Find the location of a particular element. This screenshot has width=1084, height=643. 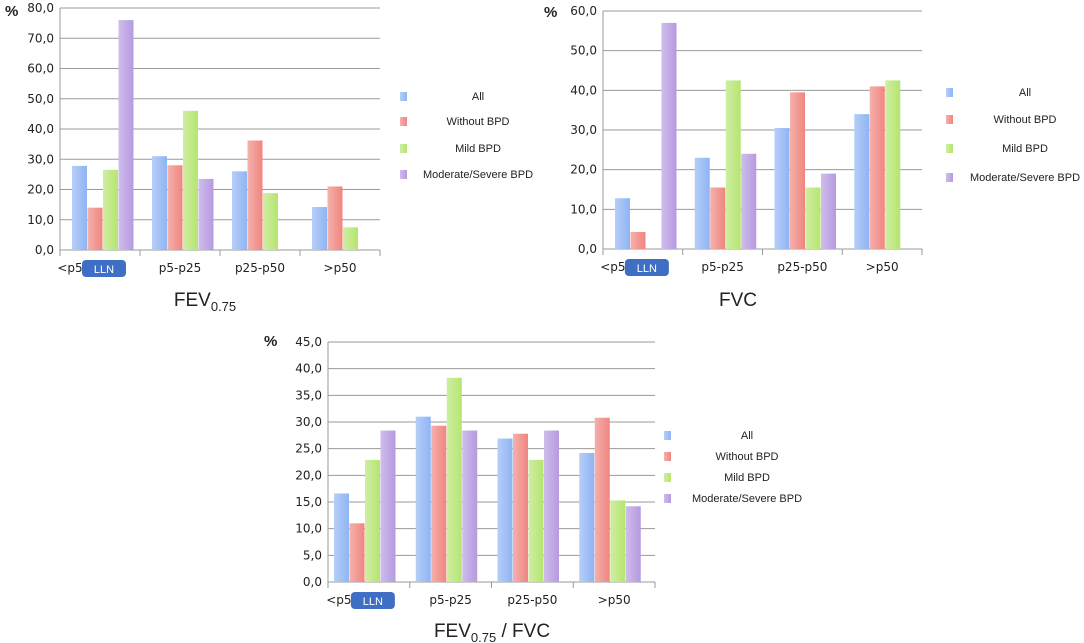

chart-title: FVC is located at coordinates (738, 300).